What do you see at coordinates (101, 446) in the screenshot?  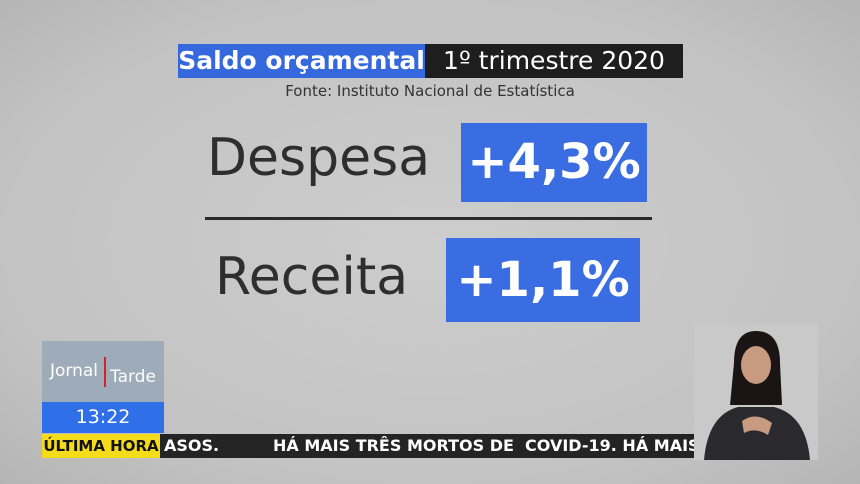 I see `ticker-label: ÚLTIMA HORA` at bounding box center [101, 446].